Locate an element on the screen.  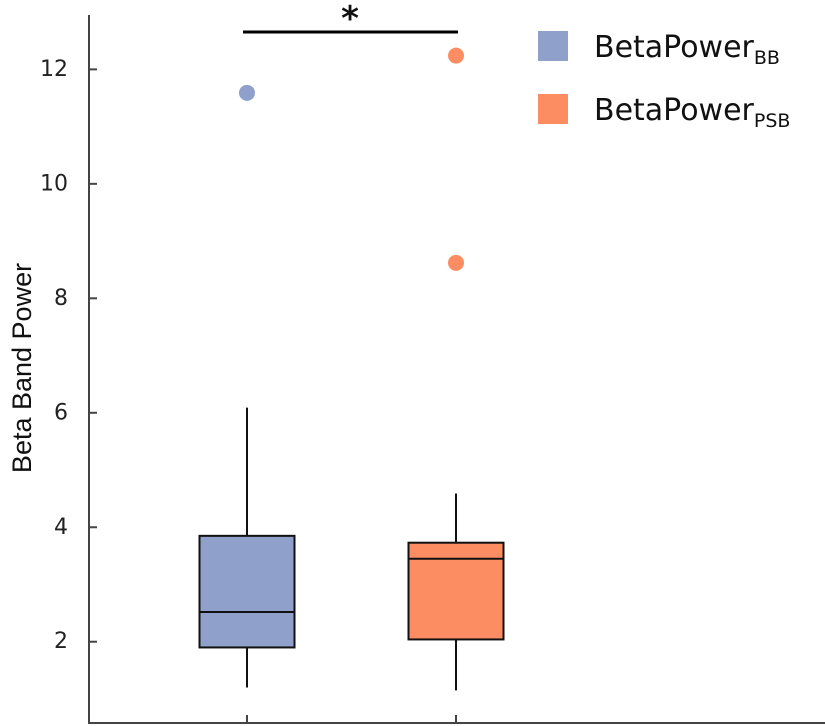
legend-label: BetaPowerBB is located at coordinates (687, 49).